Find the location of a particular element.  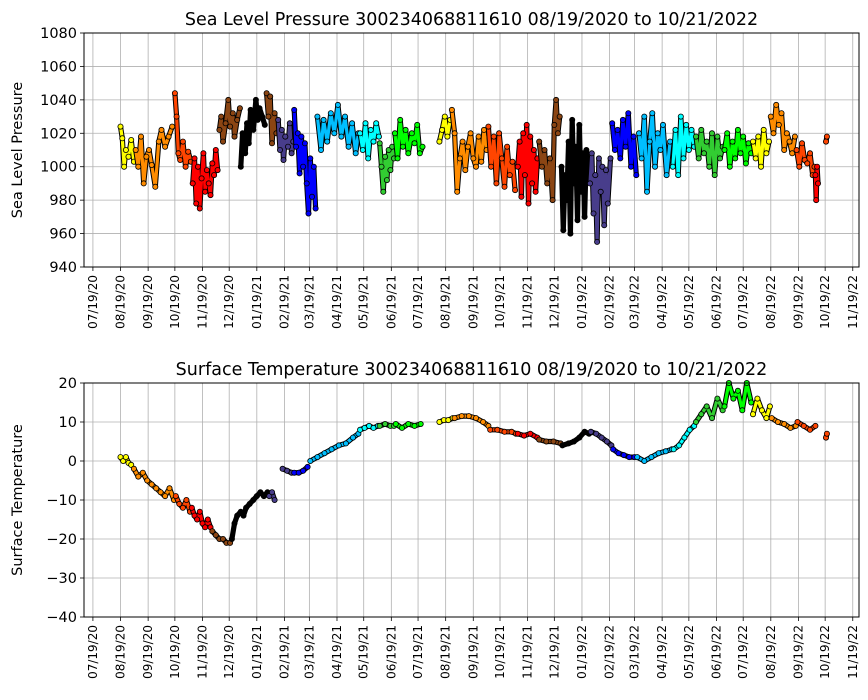

x-tick-label: 12/19/21 is located at coordinates (554, 302).